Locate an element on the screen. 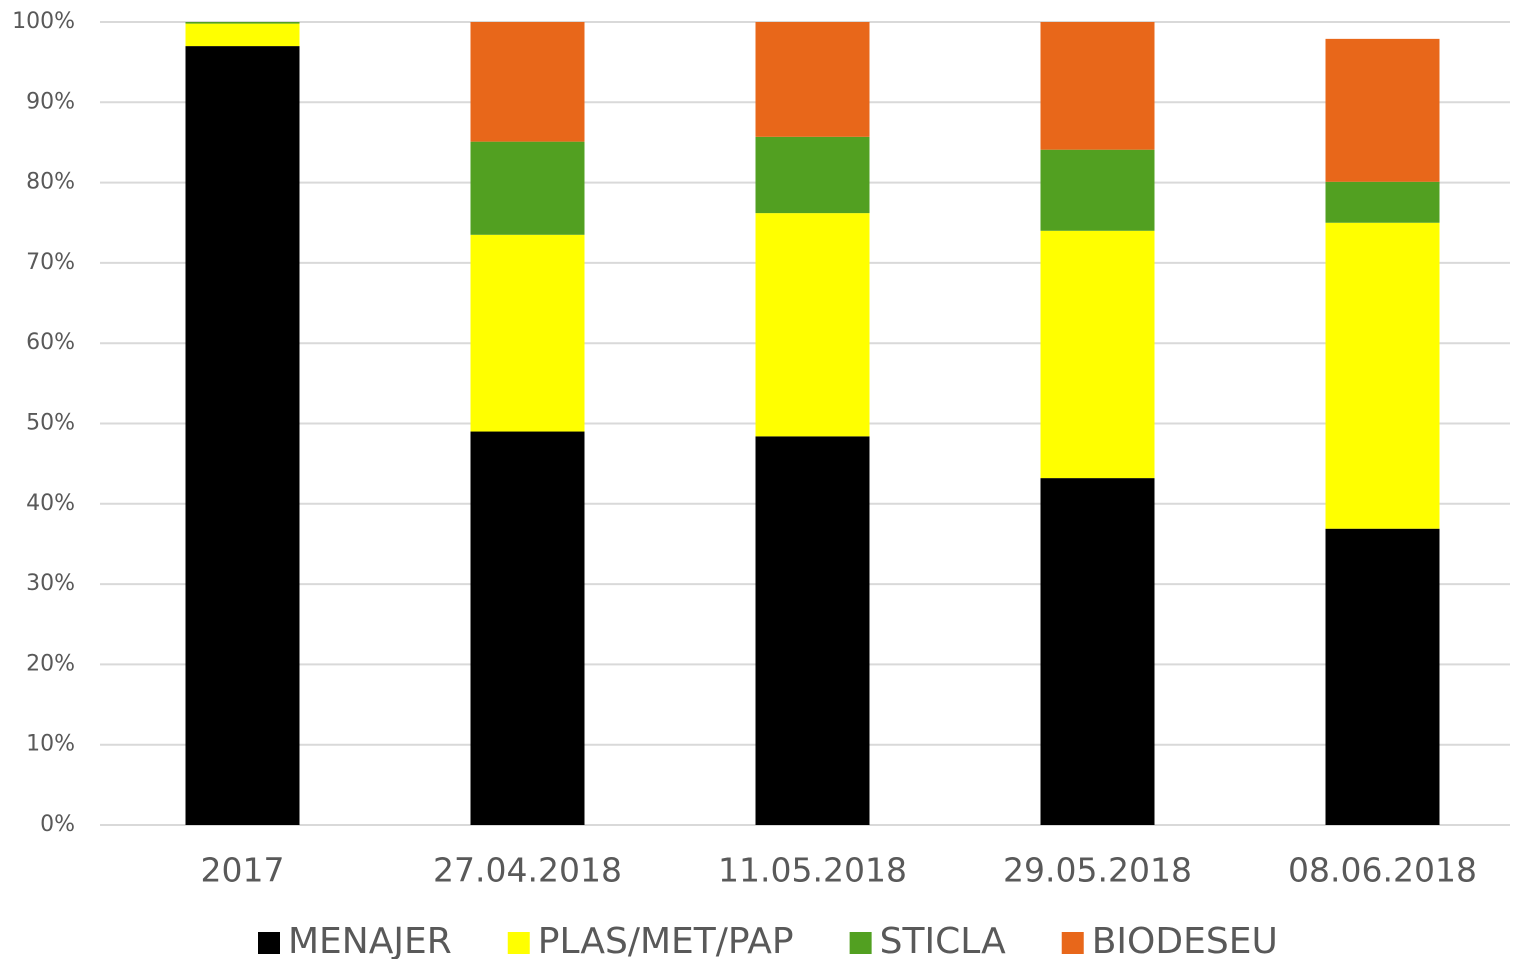 The width and height of the screenshot is (1513, 959). x-tick-label: 2017 is located at coordinates (243, 870).